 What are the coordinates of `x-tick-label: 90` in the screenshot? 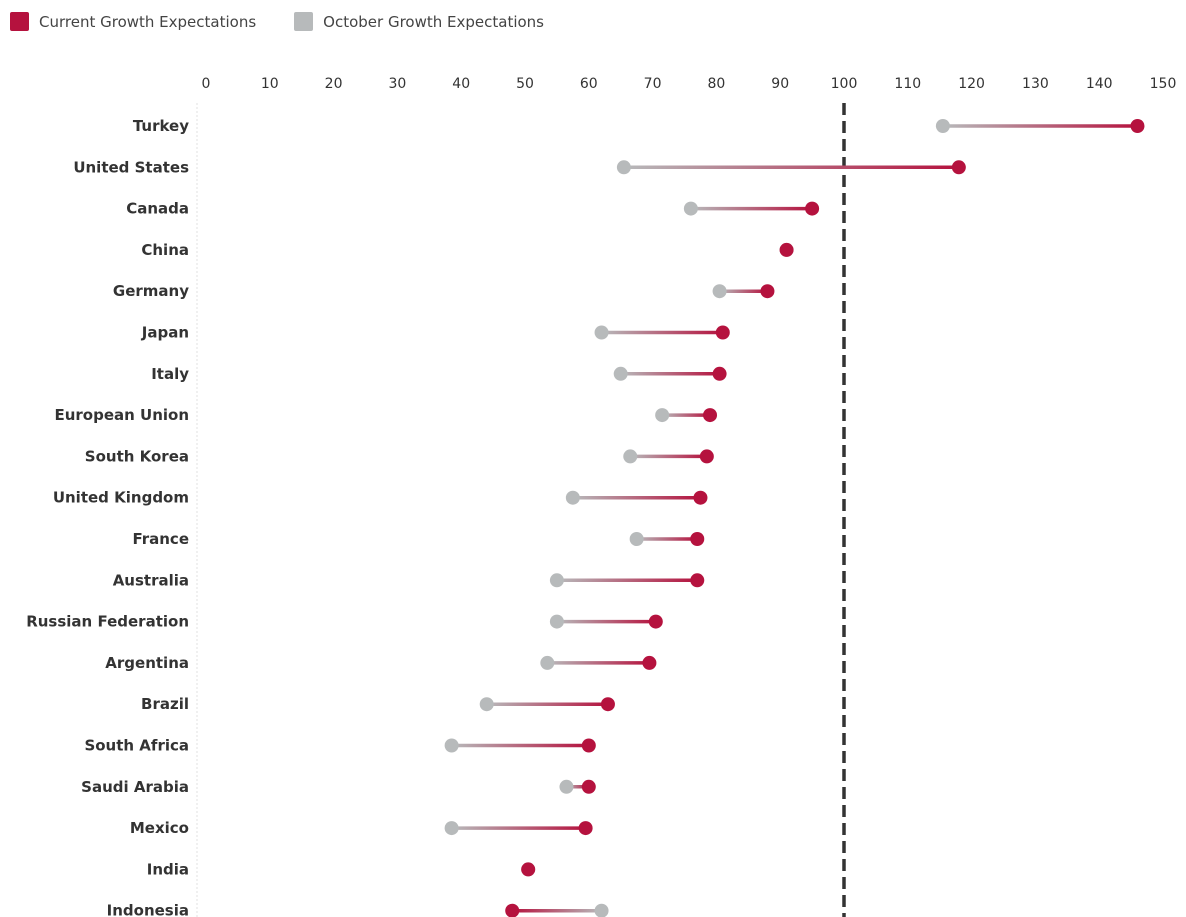 It's located at (780, 84).